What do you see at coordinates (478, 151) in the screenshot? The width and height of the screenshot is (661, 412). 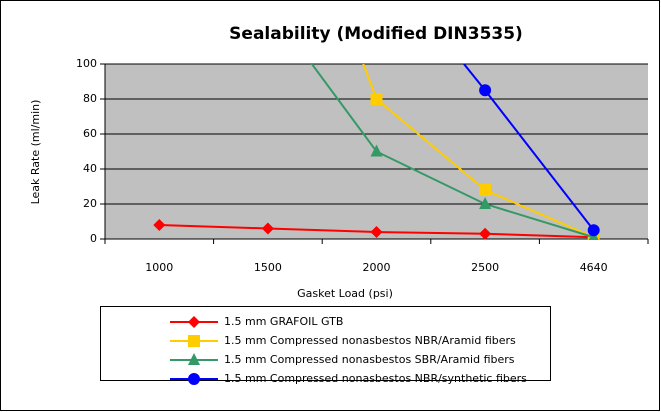 I see `series-line` at bounding box center [478, 151].